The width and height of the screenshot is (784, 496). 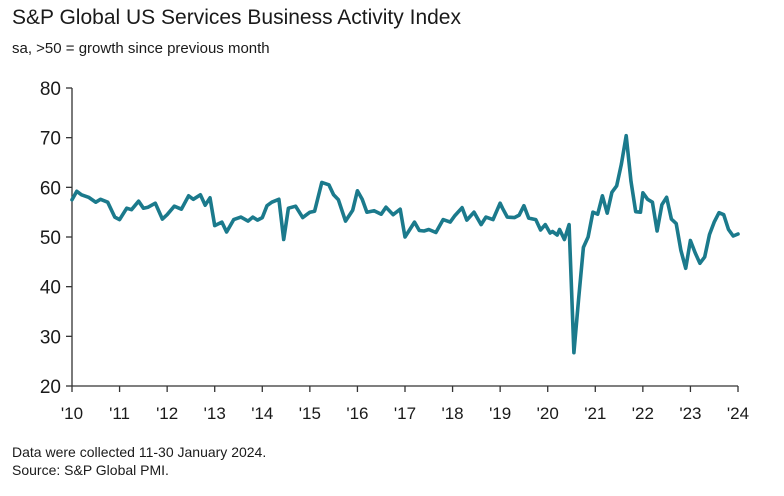 What do you see at coordinates (643, 413) in the screenshot?
I see `x-tick-label: '22` at bounding box center [643, 413].